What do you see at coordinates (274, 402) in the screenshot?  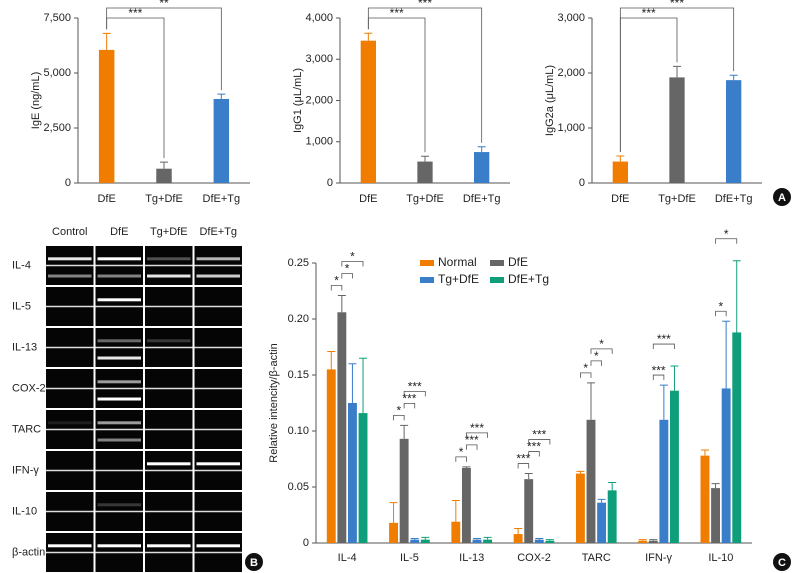 I see `y-axis-label: Relative intencity/β-actin` at bounding box center [274, 402].